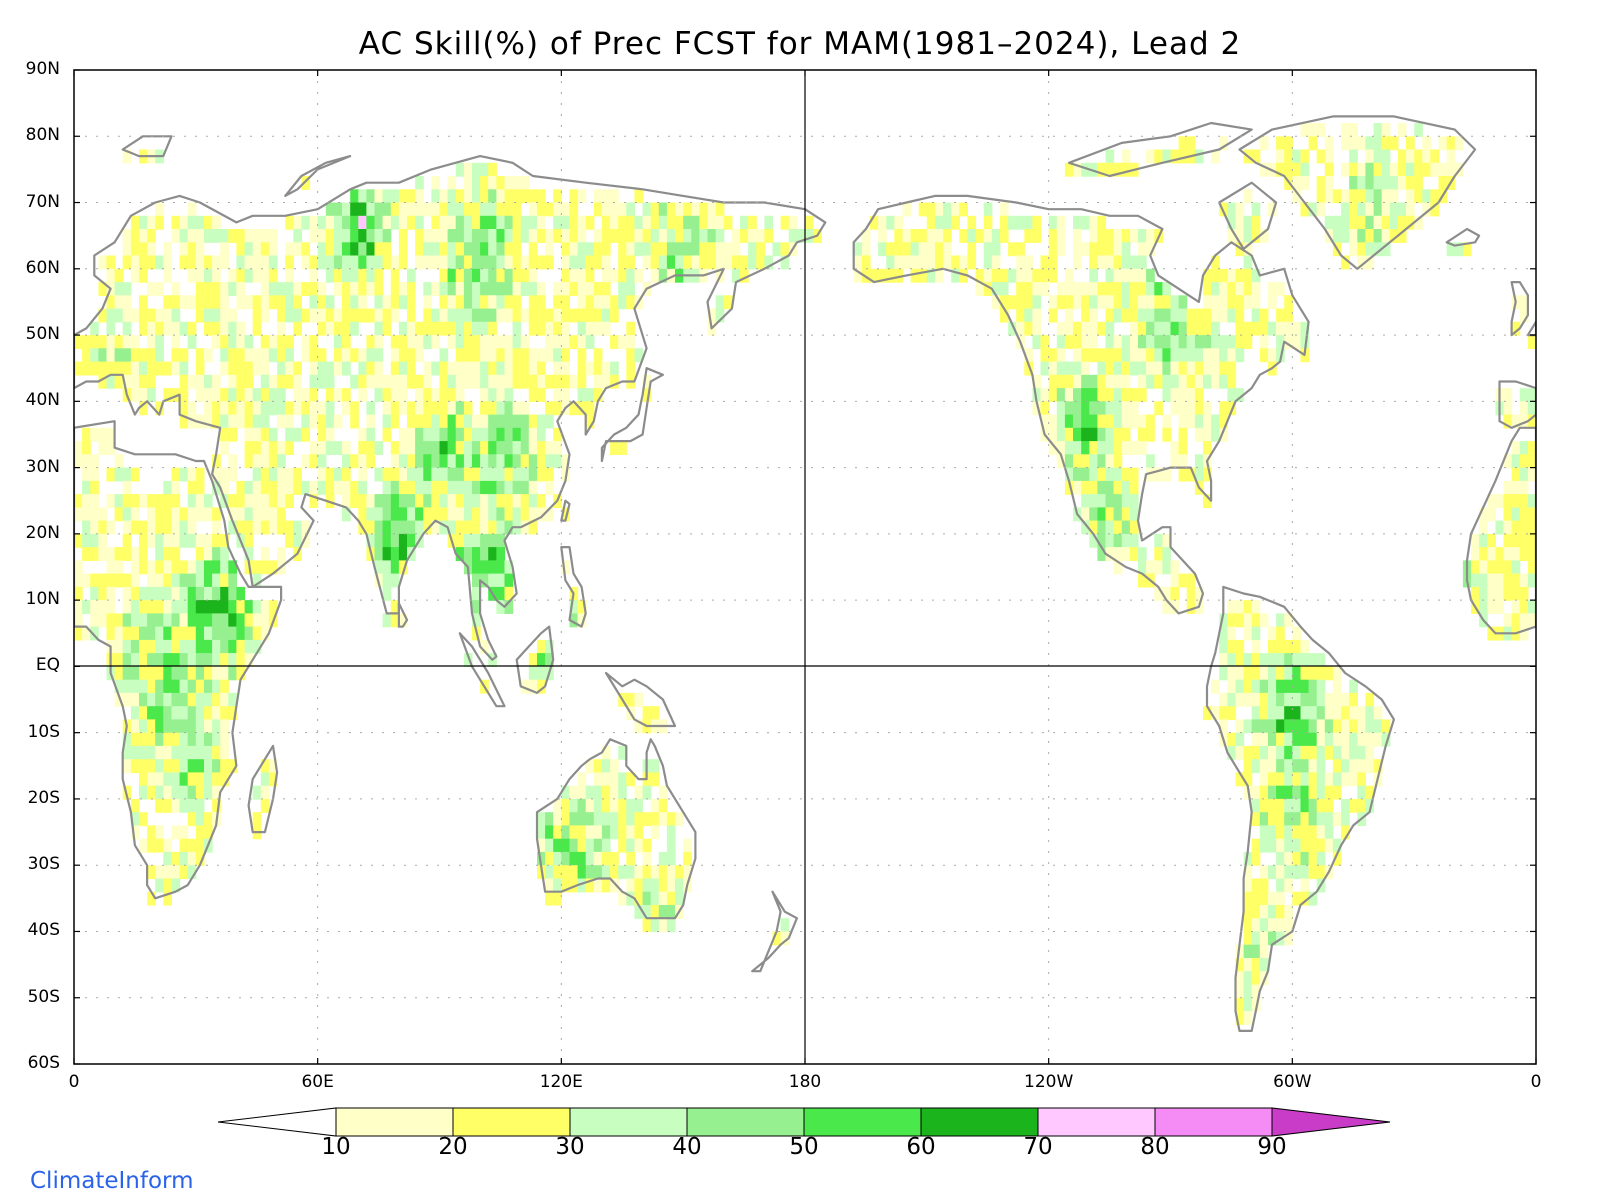 Image resolution: width=1600 pixels, height=1200 pixels. What do you see at coordinates (178, 660) in the screenshot?
I see `land-africa` at bounding box center [178, 660].